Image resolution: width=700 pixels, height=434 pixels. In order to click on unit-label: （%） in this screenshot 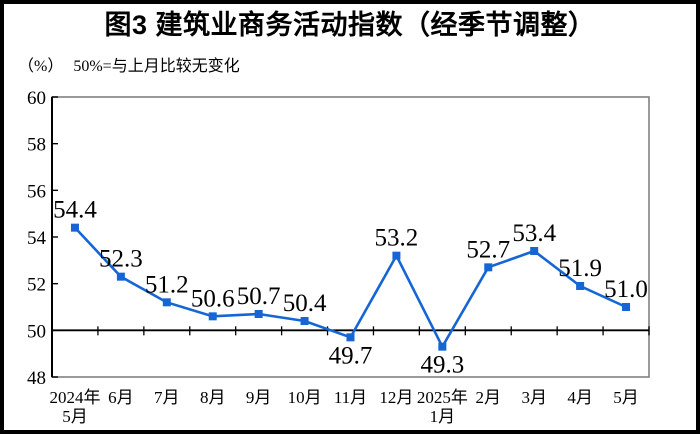, I will do `click(41, 66)`.